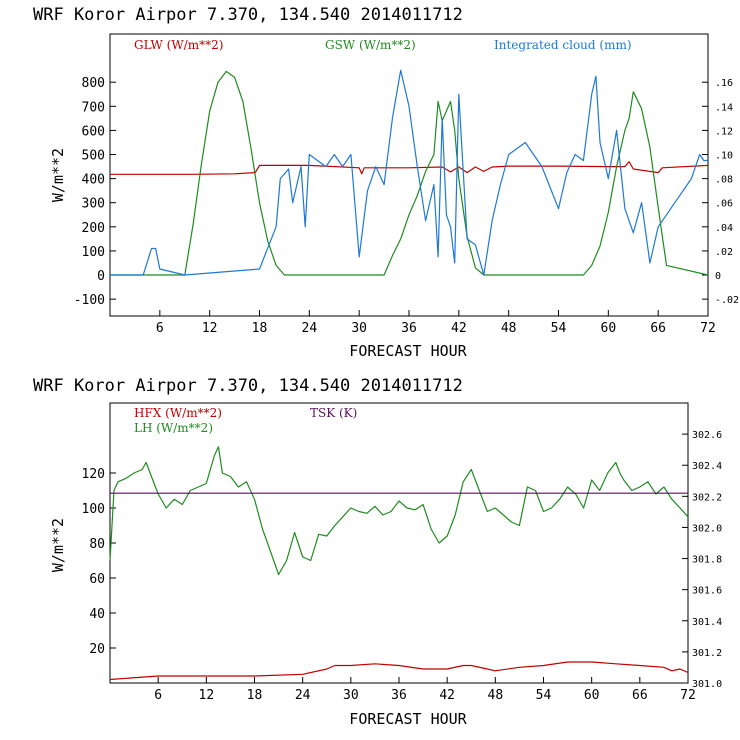 The width and height of the screenshot is (740, 740). I want to click on top-x-tick-label: 54, so click(559, 328).